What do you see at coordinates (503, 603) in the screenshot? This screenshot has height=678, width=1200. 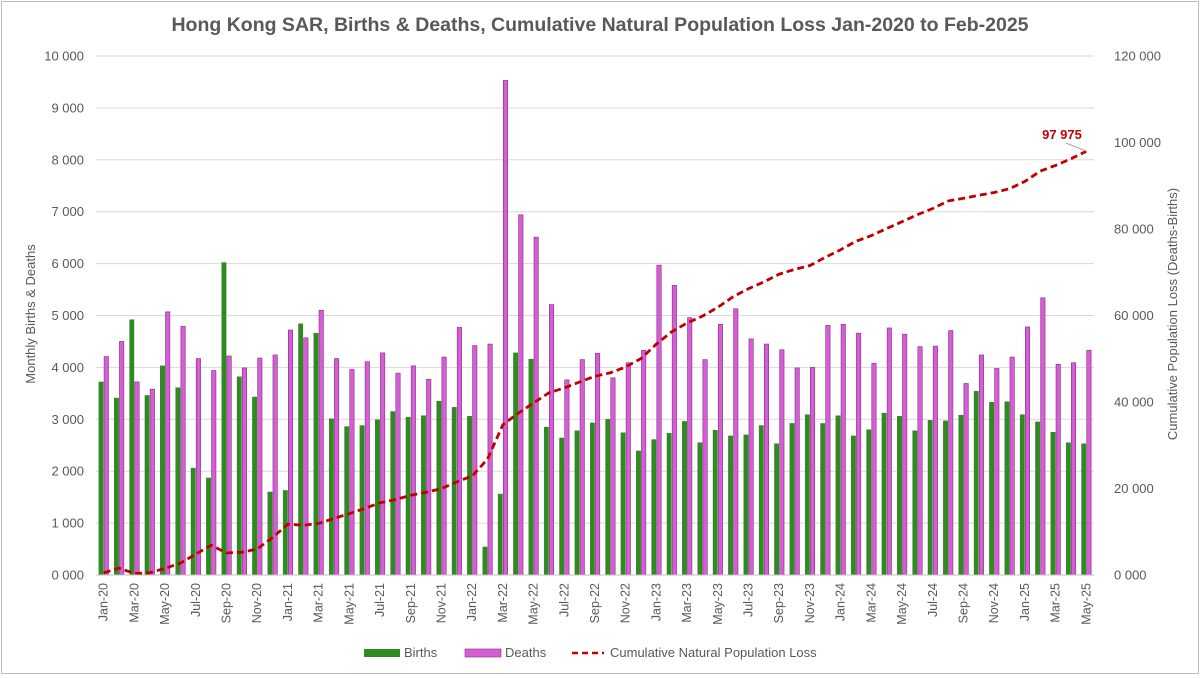 I see `x-tick-label: Mar-22` at bounding box center [503, 603].